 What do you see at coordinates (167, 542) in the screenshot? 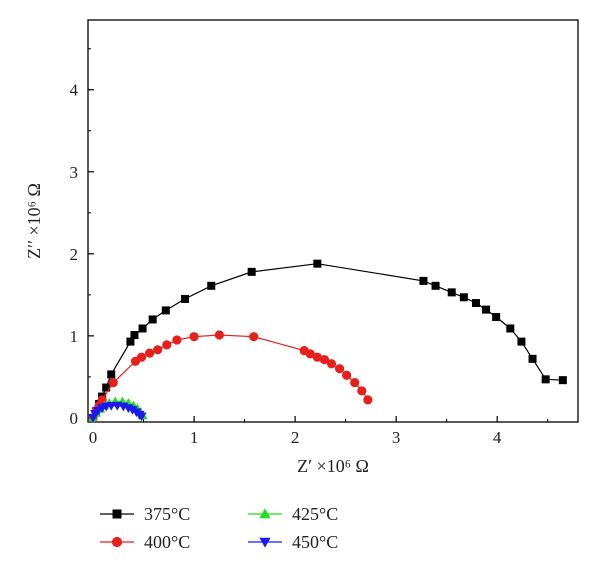
I see `legend-label: 400°C` at bounding box center [167, 542].